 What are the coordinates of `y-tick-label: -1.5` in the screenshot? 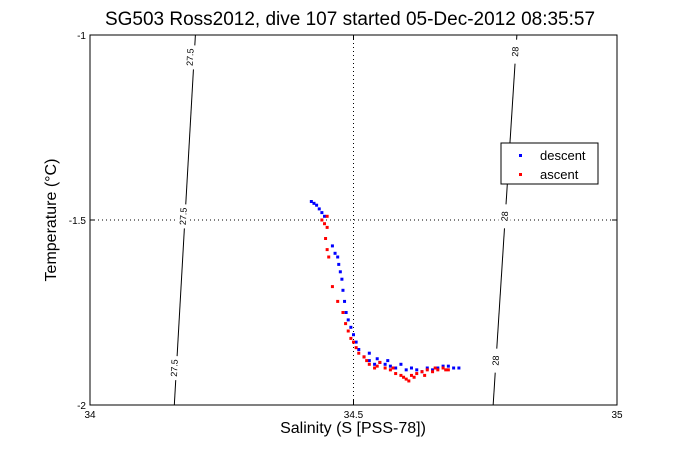 It's located at (78, 221).